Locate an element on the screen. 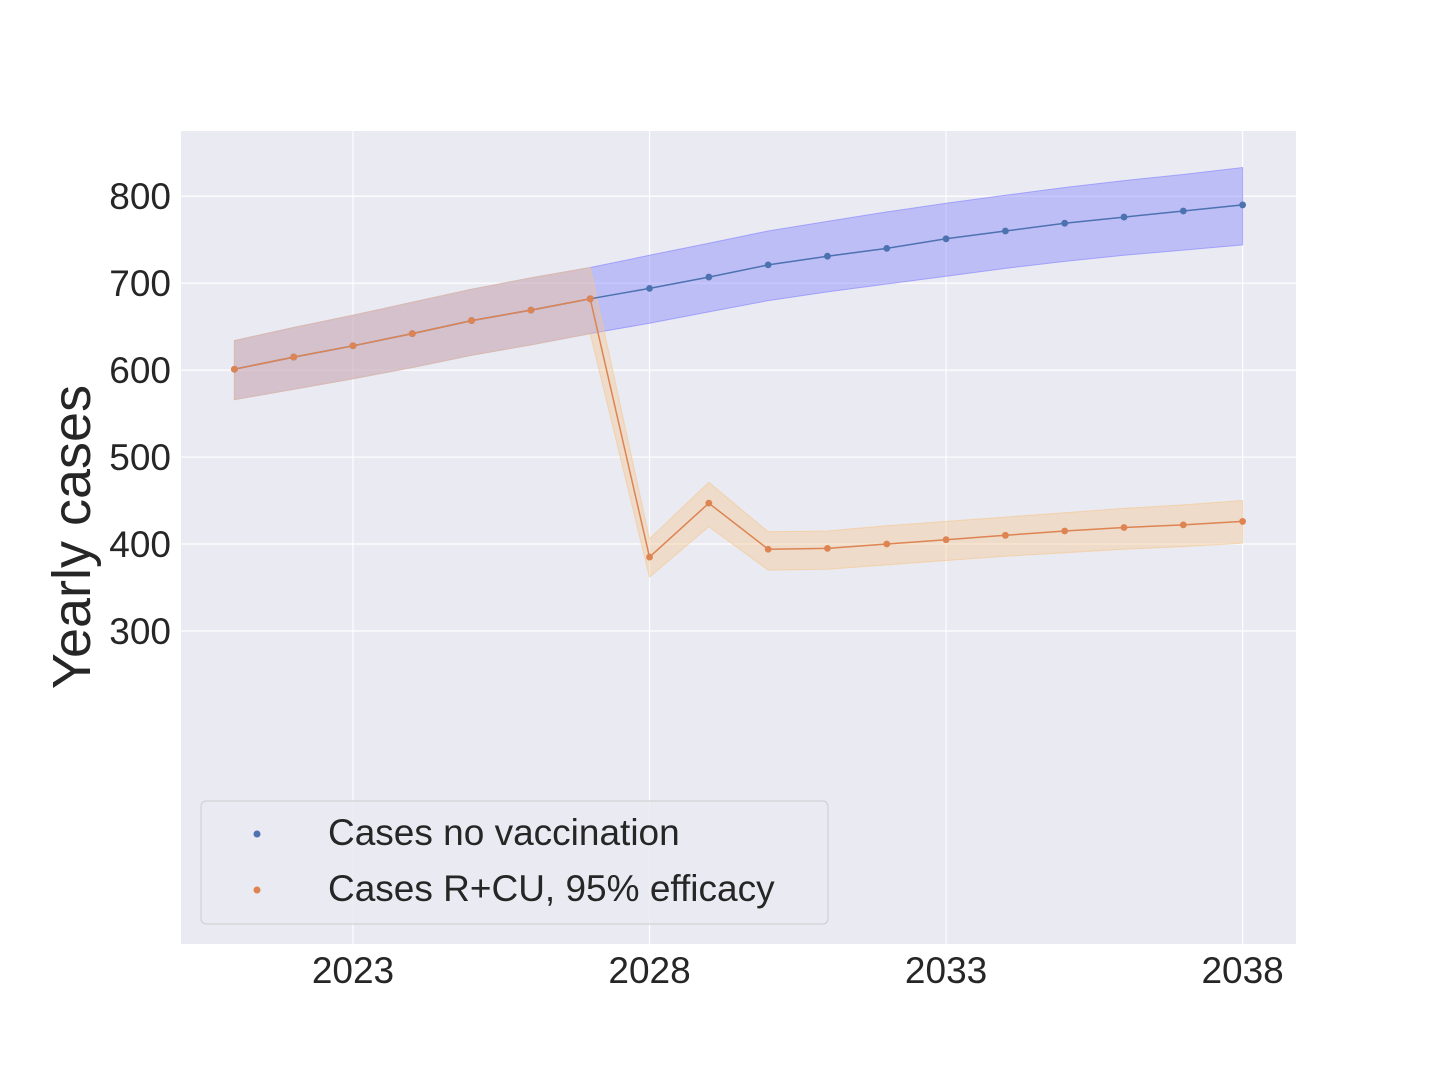  point-no-vaccination-2030 is located at coordinates (768, 265).